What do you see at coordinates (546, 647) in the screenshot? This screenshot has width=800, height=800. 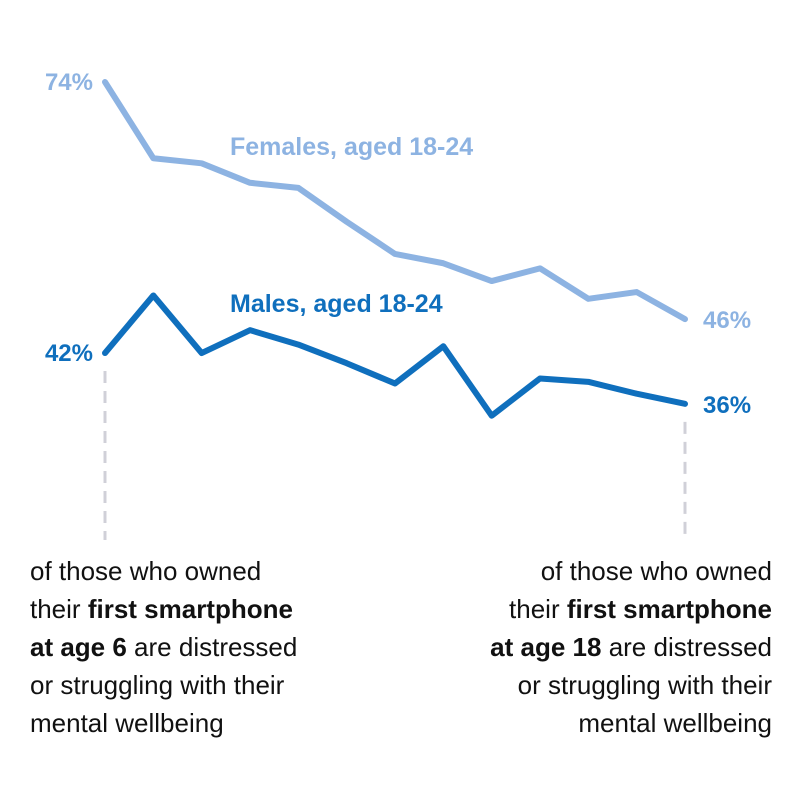 I see `note-emphasis: at age 18` at bounding box center [546, 647].